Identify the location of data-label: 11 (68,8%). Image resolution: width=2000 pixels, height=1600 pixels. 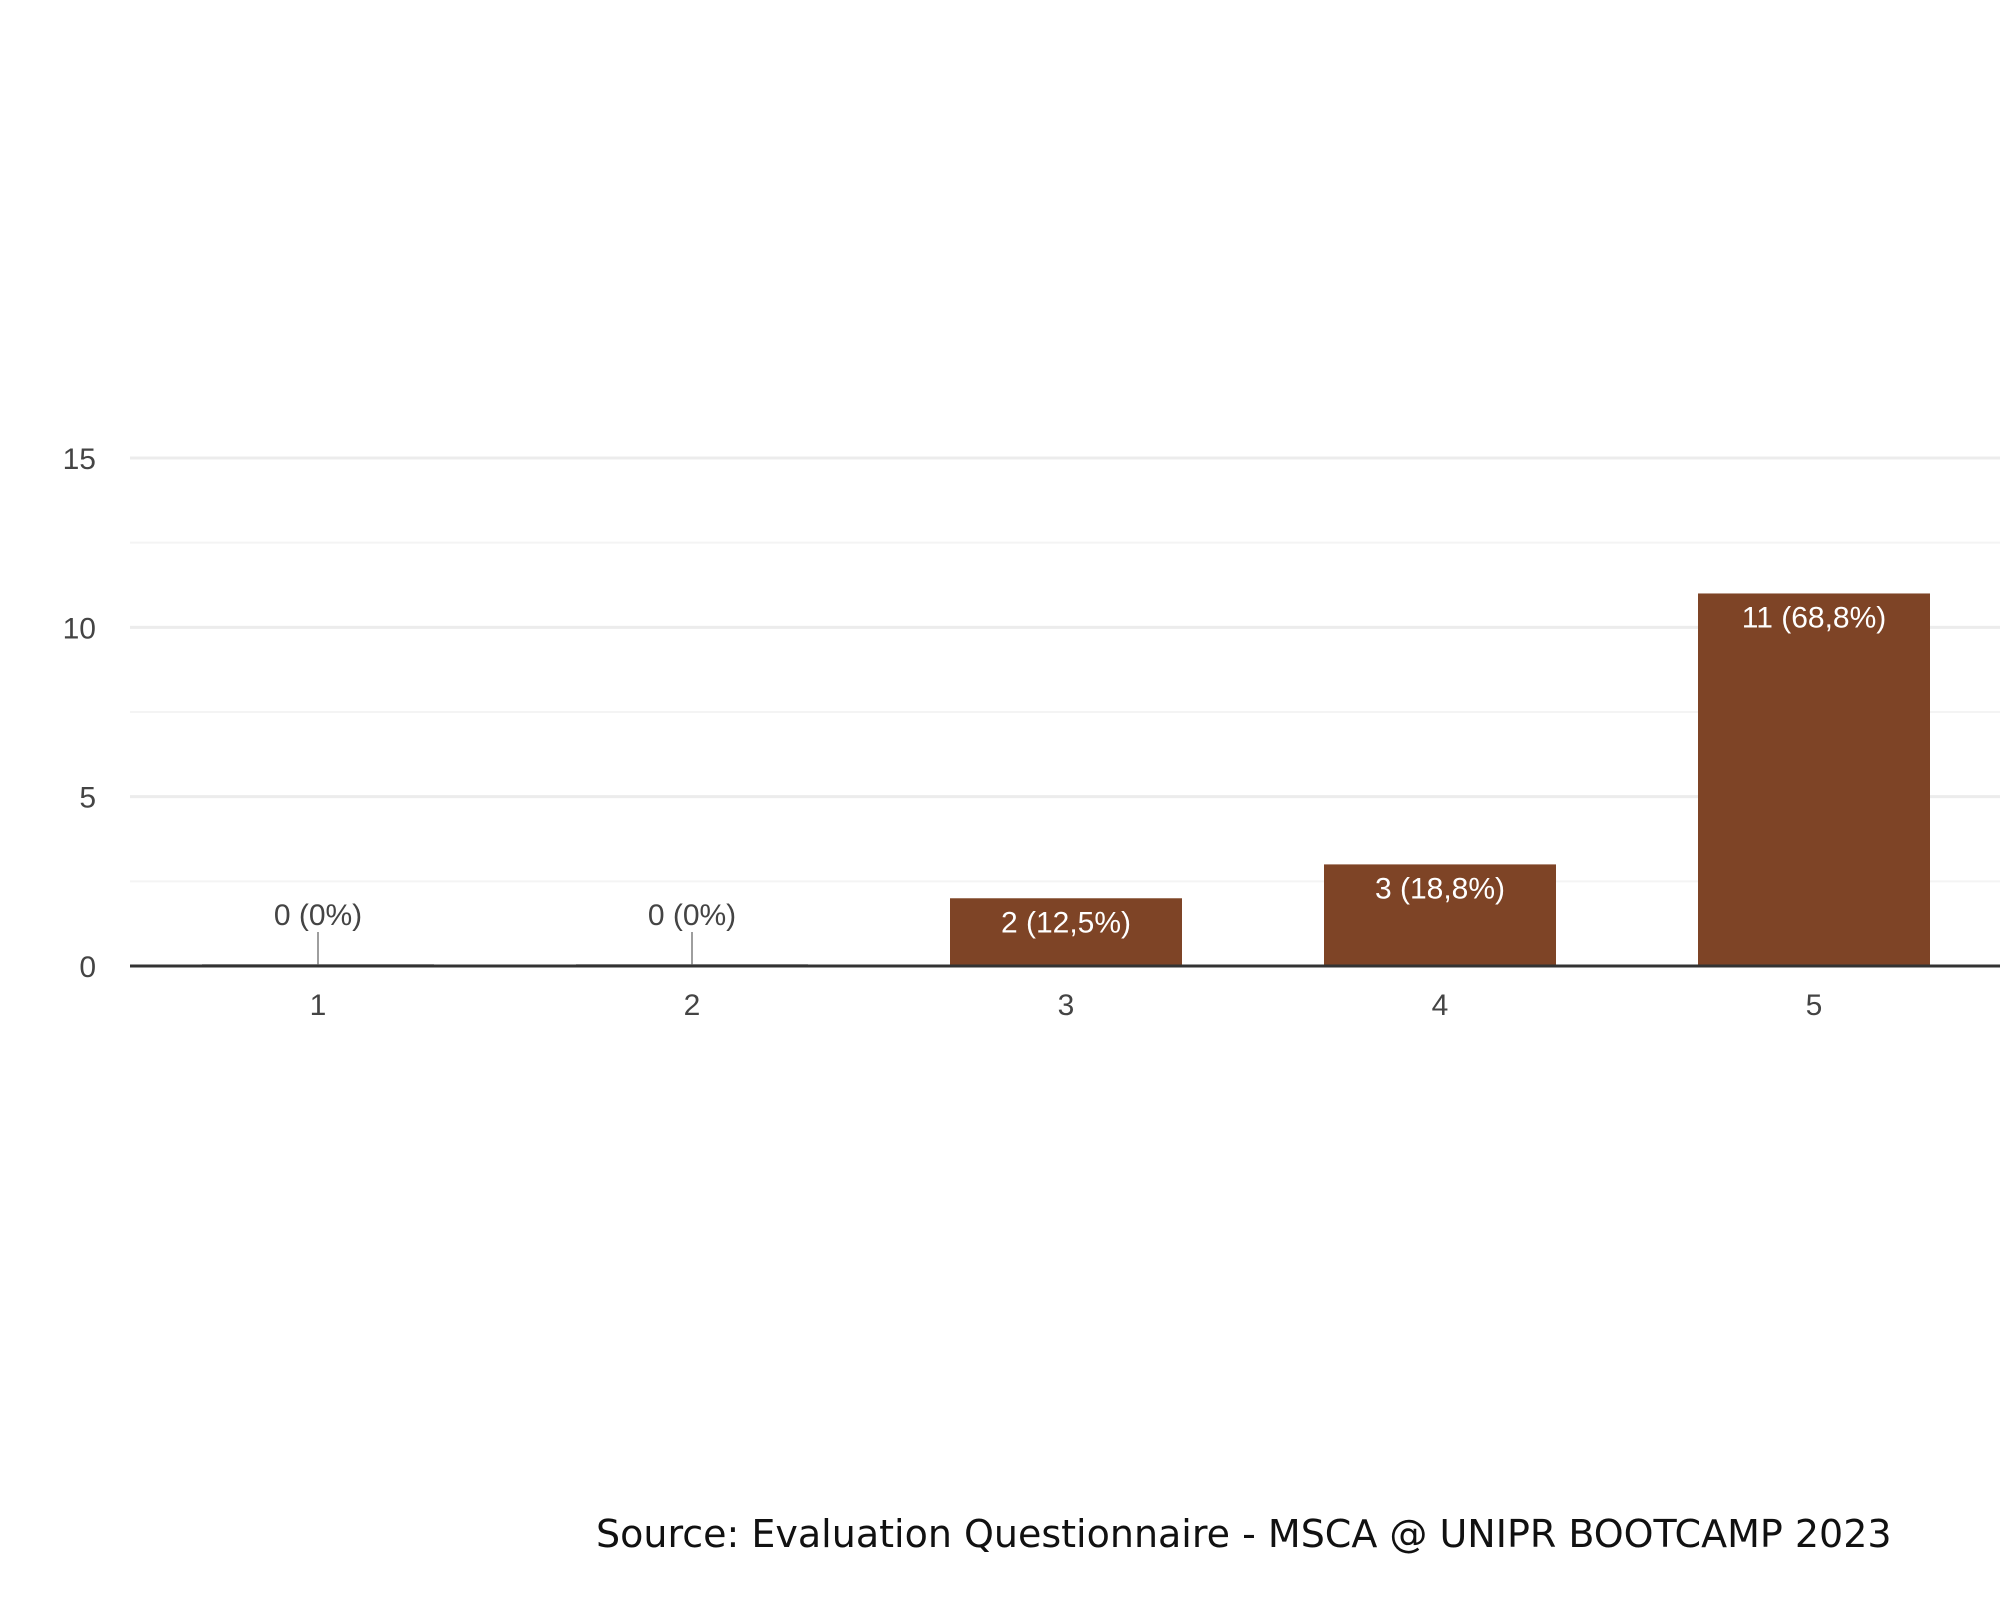
(1814, 617).